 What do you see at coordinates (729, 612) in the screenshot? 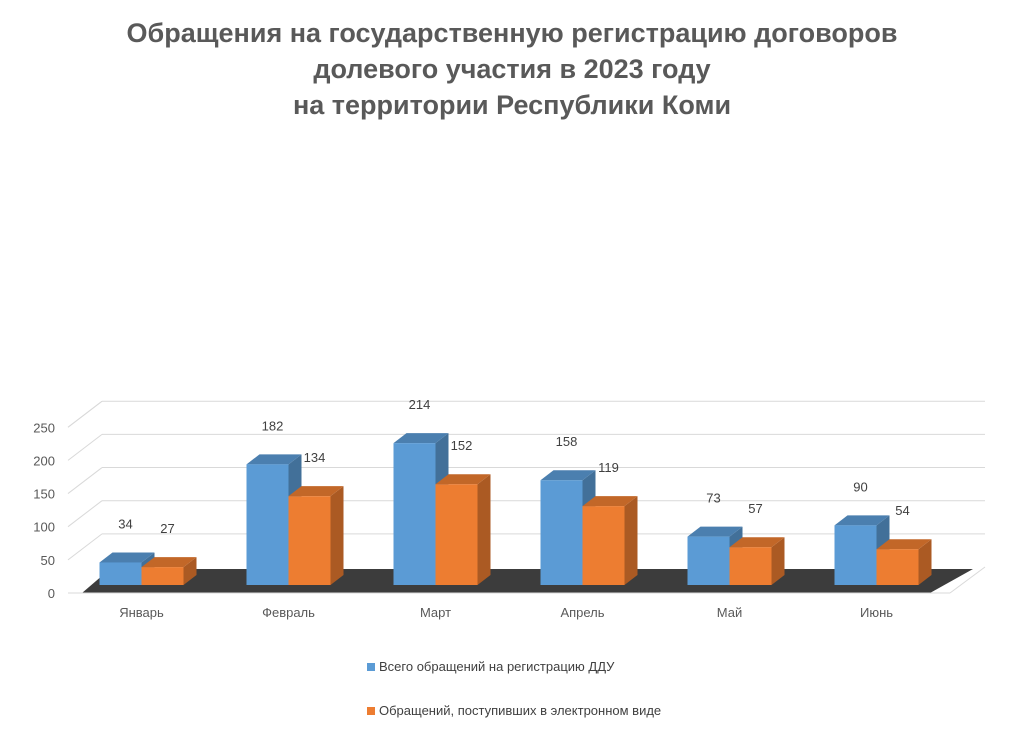
I see `x-tick-label: Май` at bounding box center [729, 612].